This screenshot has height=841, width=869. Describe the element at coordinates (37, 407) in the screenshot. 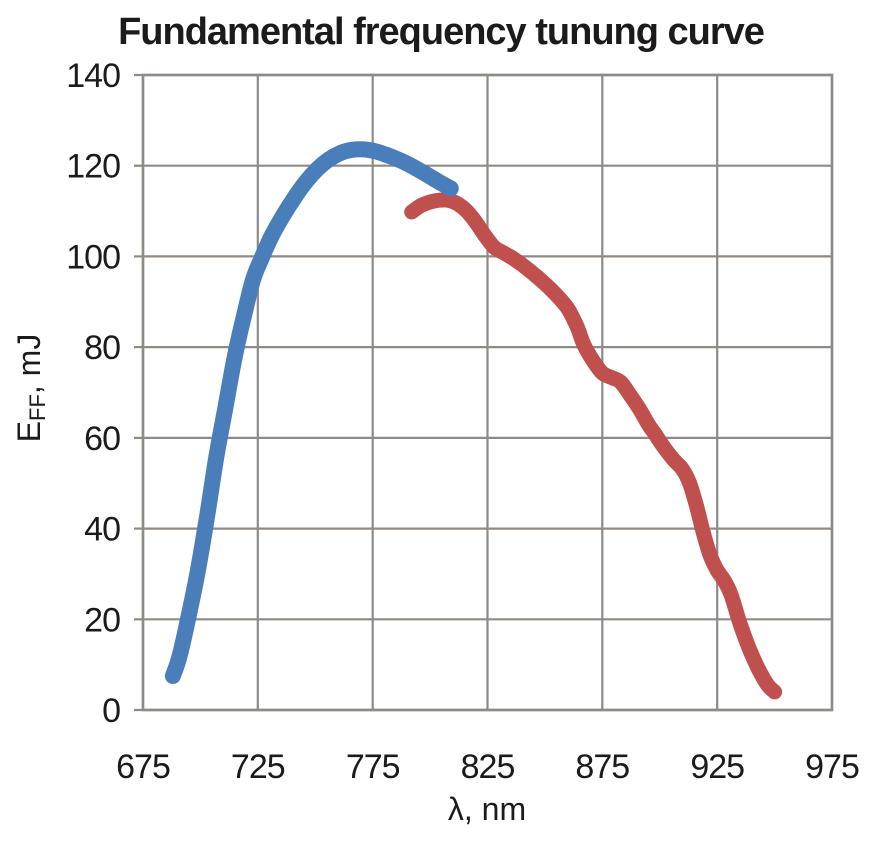

I see `y-axis-label-subscript: FF` at that location.